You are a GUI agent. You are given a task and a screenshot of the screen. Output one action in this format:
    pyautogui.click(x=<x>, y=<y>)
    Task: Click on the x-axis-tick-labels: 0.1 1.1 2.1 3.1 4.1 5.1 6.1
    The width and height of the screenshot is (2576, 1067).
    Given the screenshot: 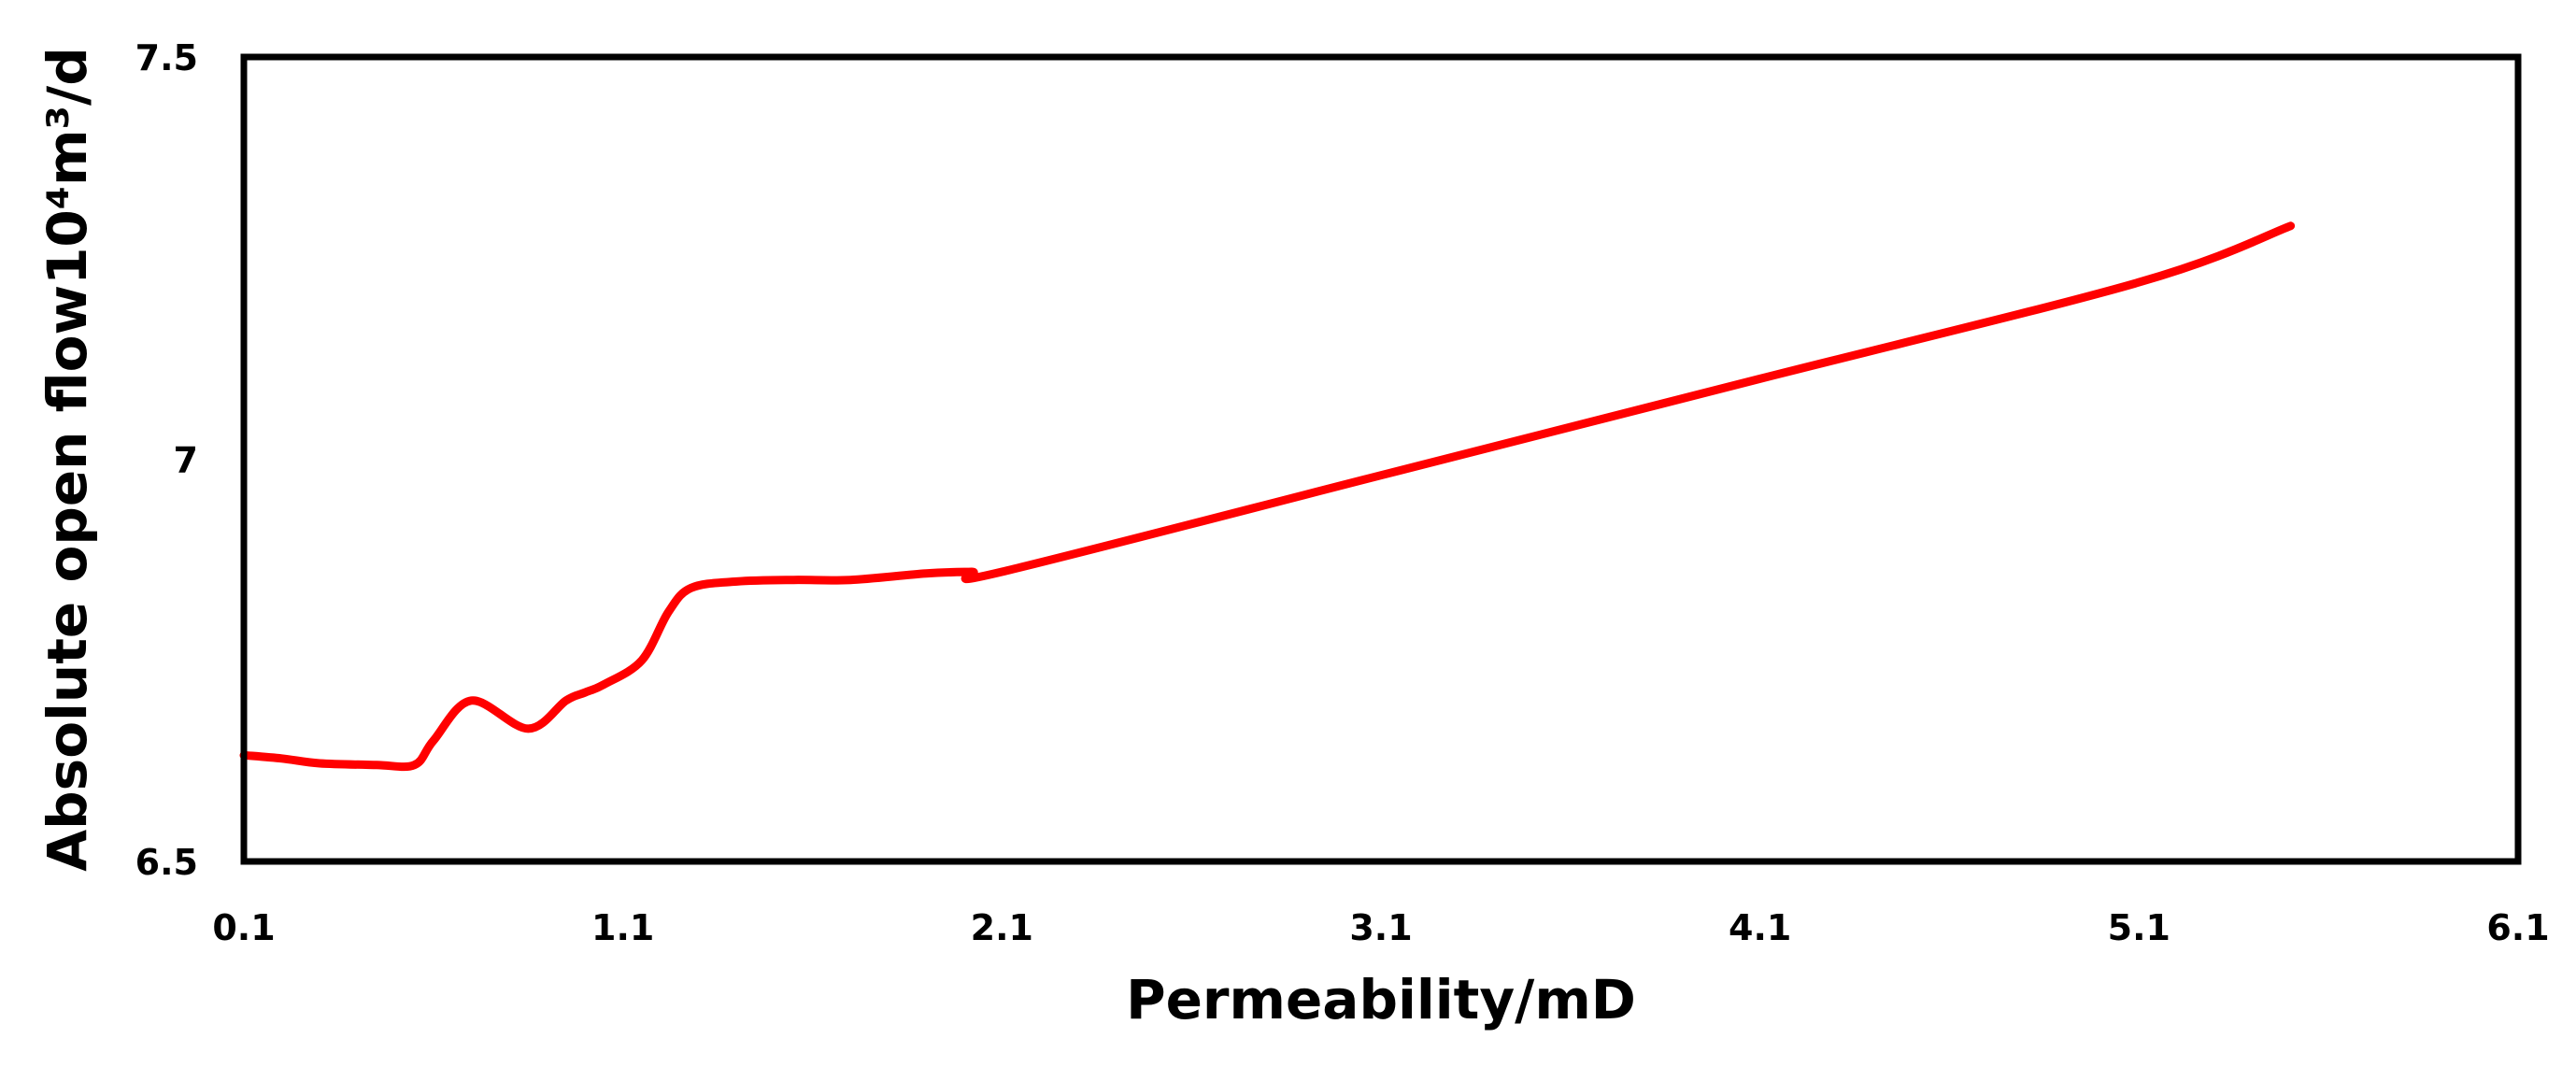 What is the action you would take?
    pyautogui.click(x=1380, y=927)
    